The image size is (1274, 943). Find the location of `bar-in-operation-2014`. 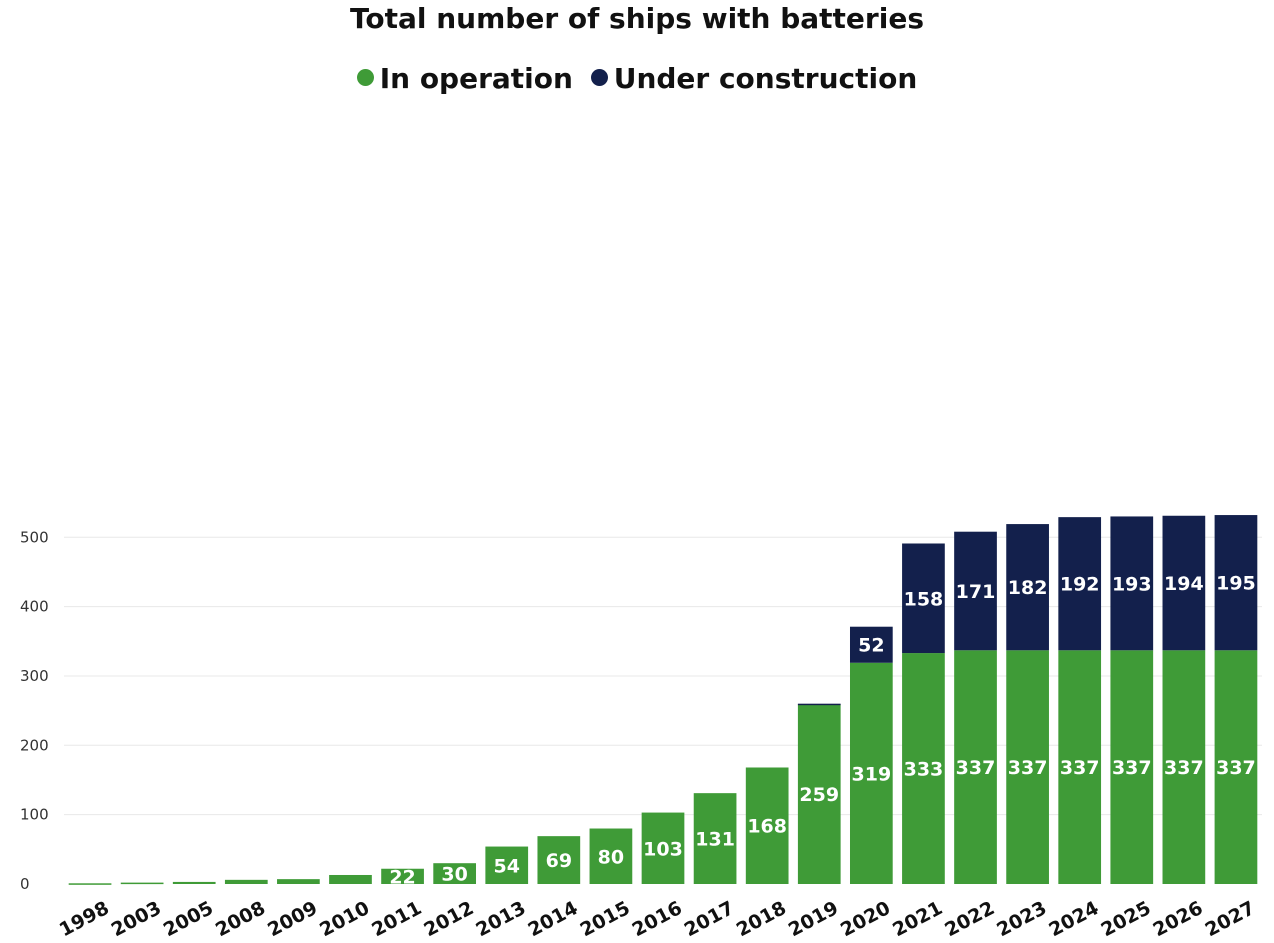

bar-in-operation-2014 is located at coordinates (559, 860).